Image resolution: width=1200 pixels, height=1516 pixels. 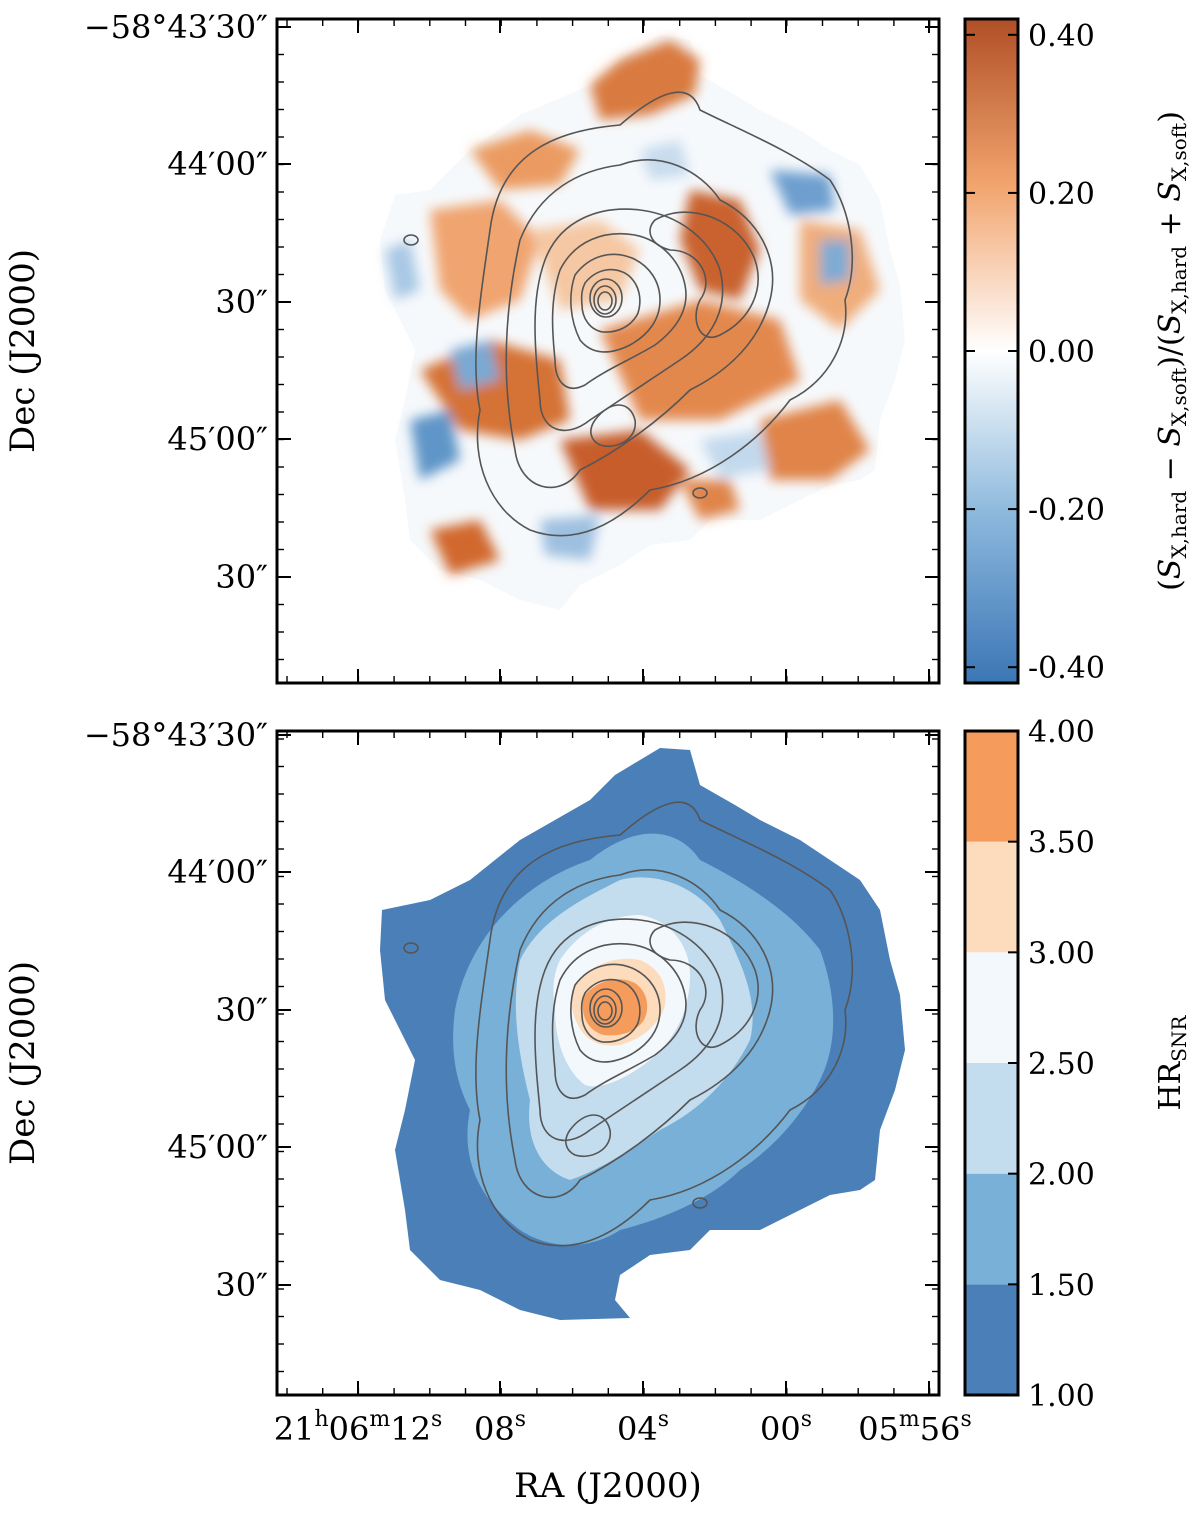 What do you see at coordinates (1170, 585) in the screenshot?
I see `cb-part-0: (` at bounding box center [1170, 585].